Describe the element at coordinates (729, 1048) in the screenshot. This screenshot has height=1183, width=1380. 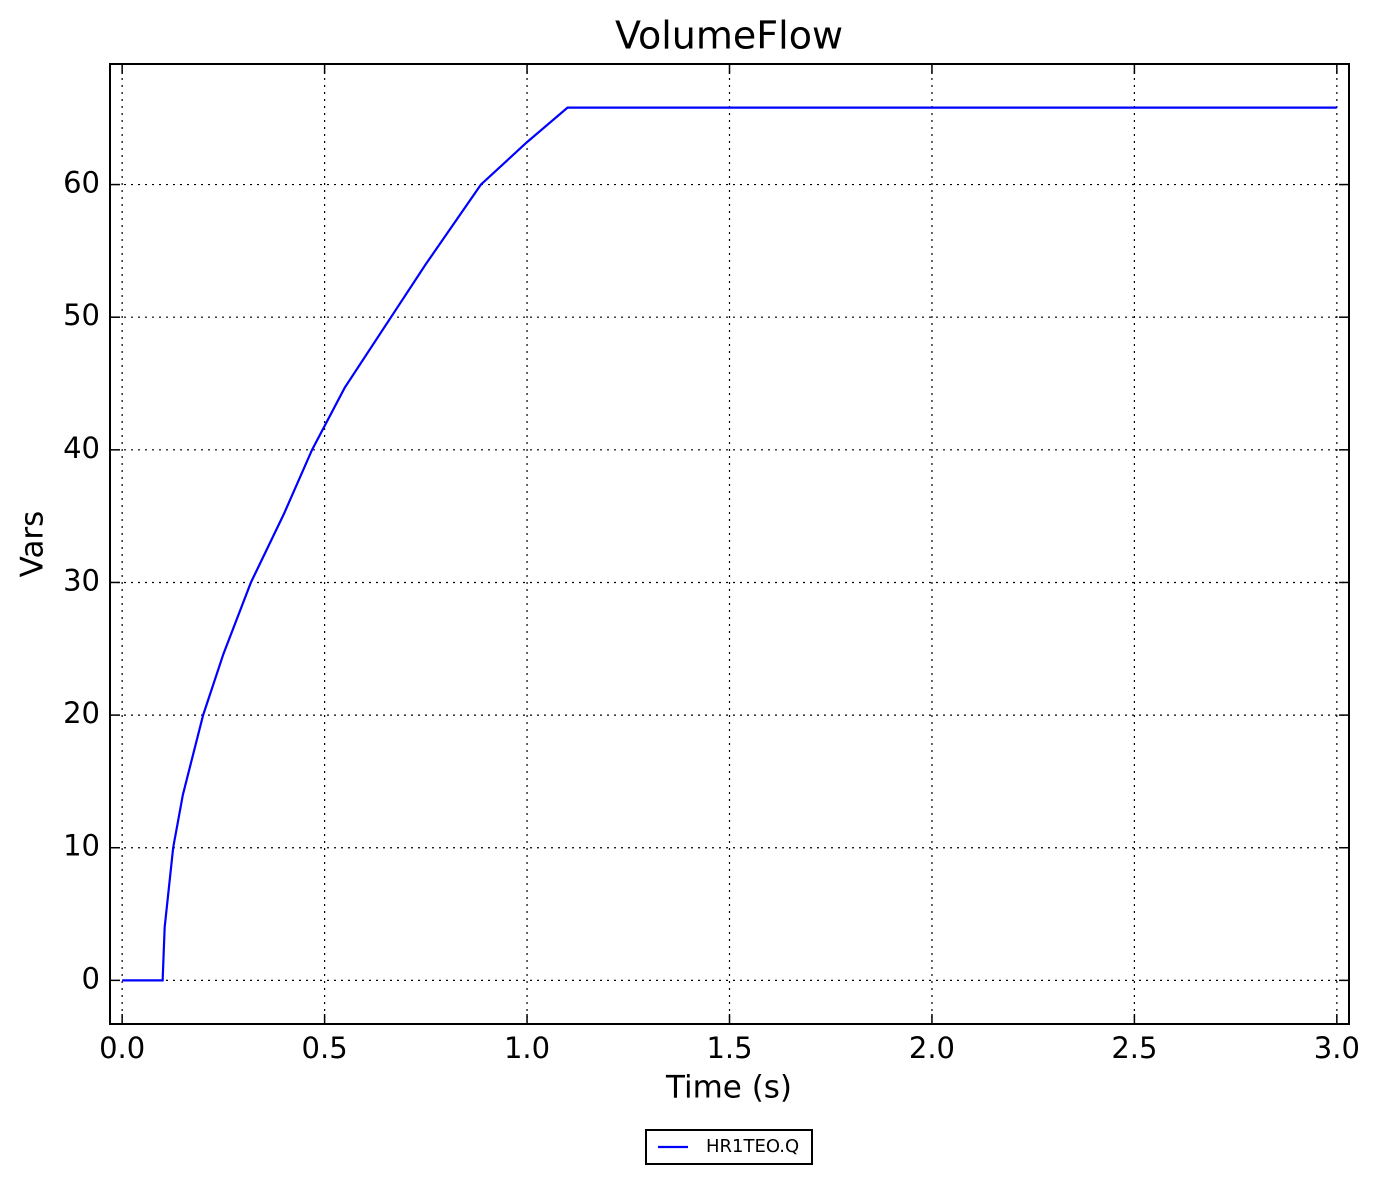
I see `x-tick-label: 1.5` at that location.